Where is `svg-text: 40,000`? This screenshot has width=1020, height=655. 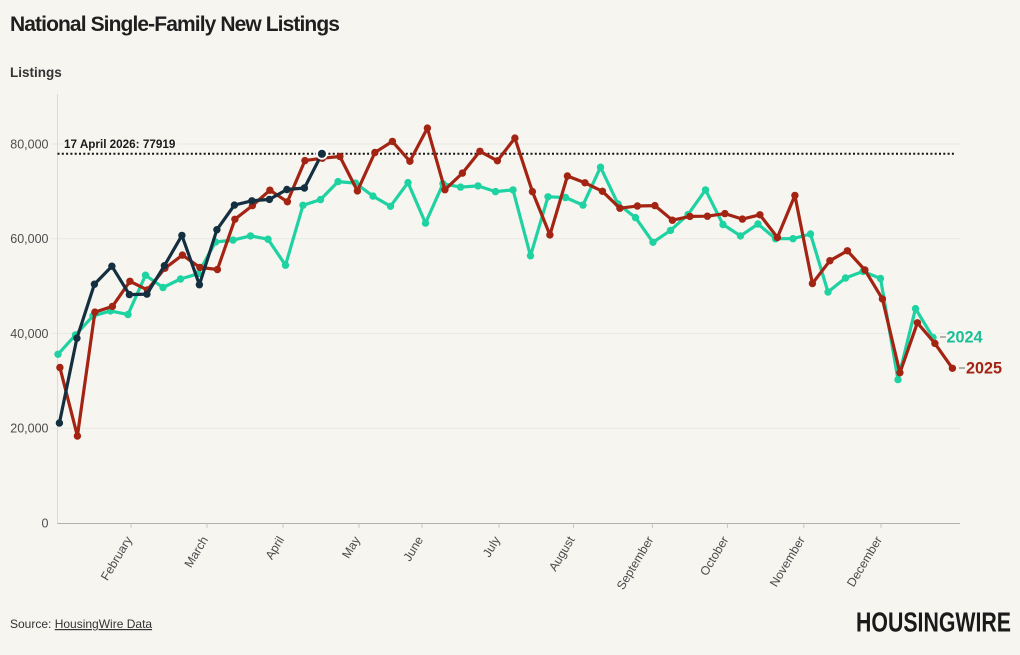
svg-text: 40,000 is located at coordinates (29, 334).